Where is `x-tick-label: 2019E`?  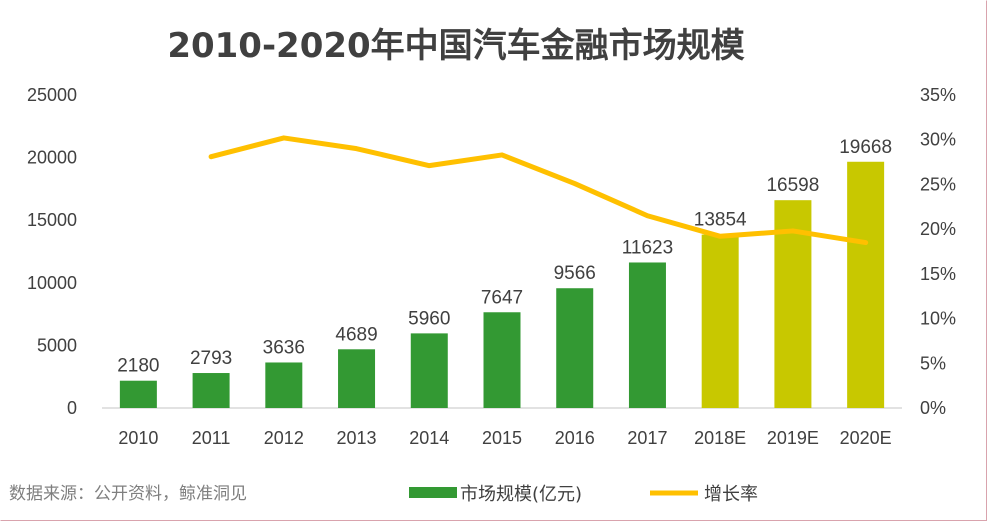 x-tick-label: 2019E is located at coordinates (793, 438).